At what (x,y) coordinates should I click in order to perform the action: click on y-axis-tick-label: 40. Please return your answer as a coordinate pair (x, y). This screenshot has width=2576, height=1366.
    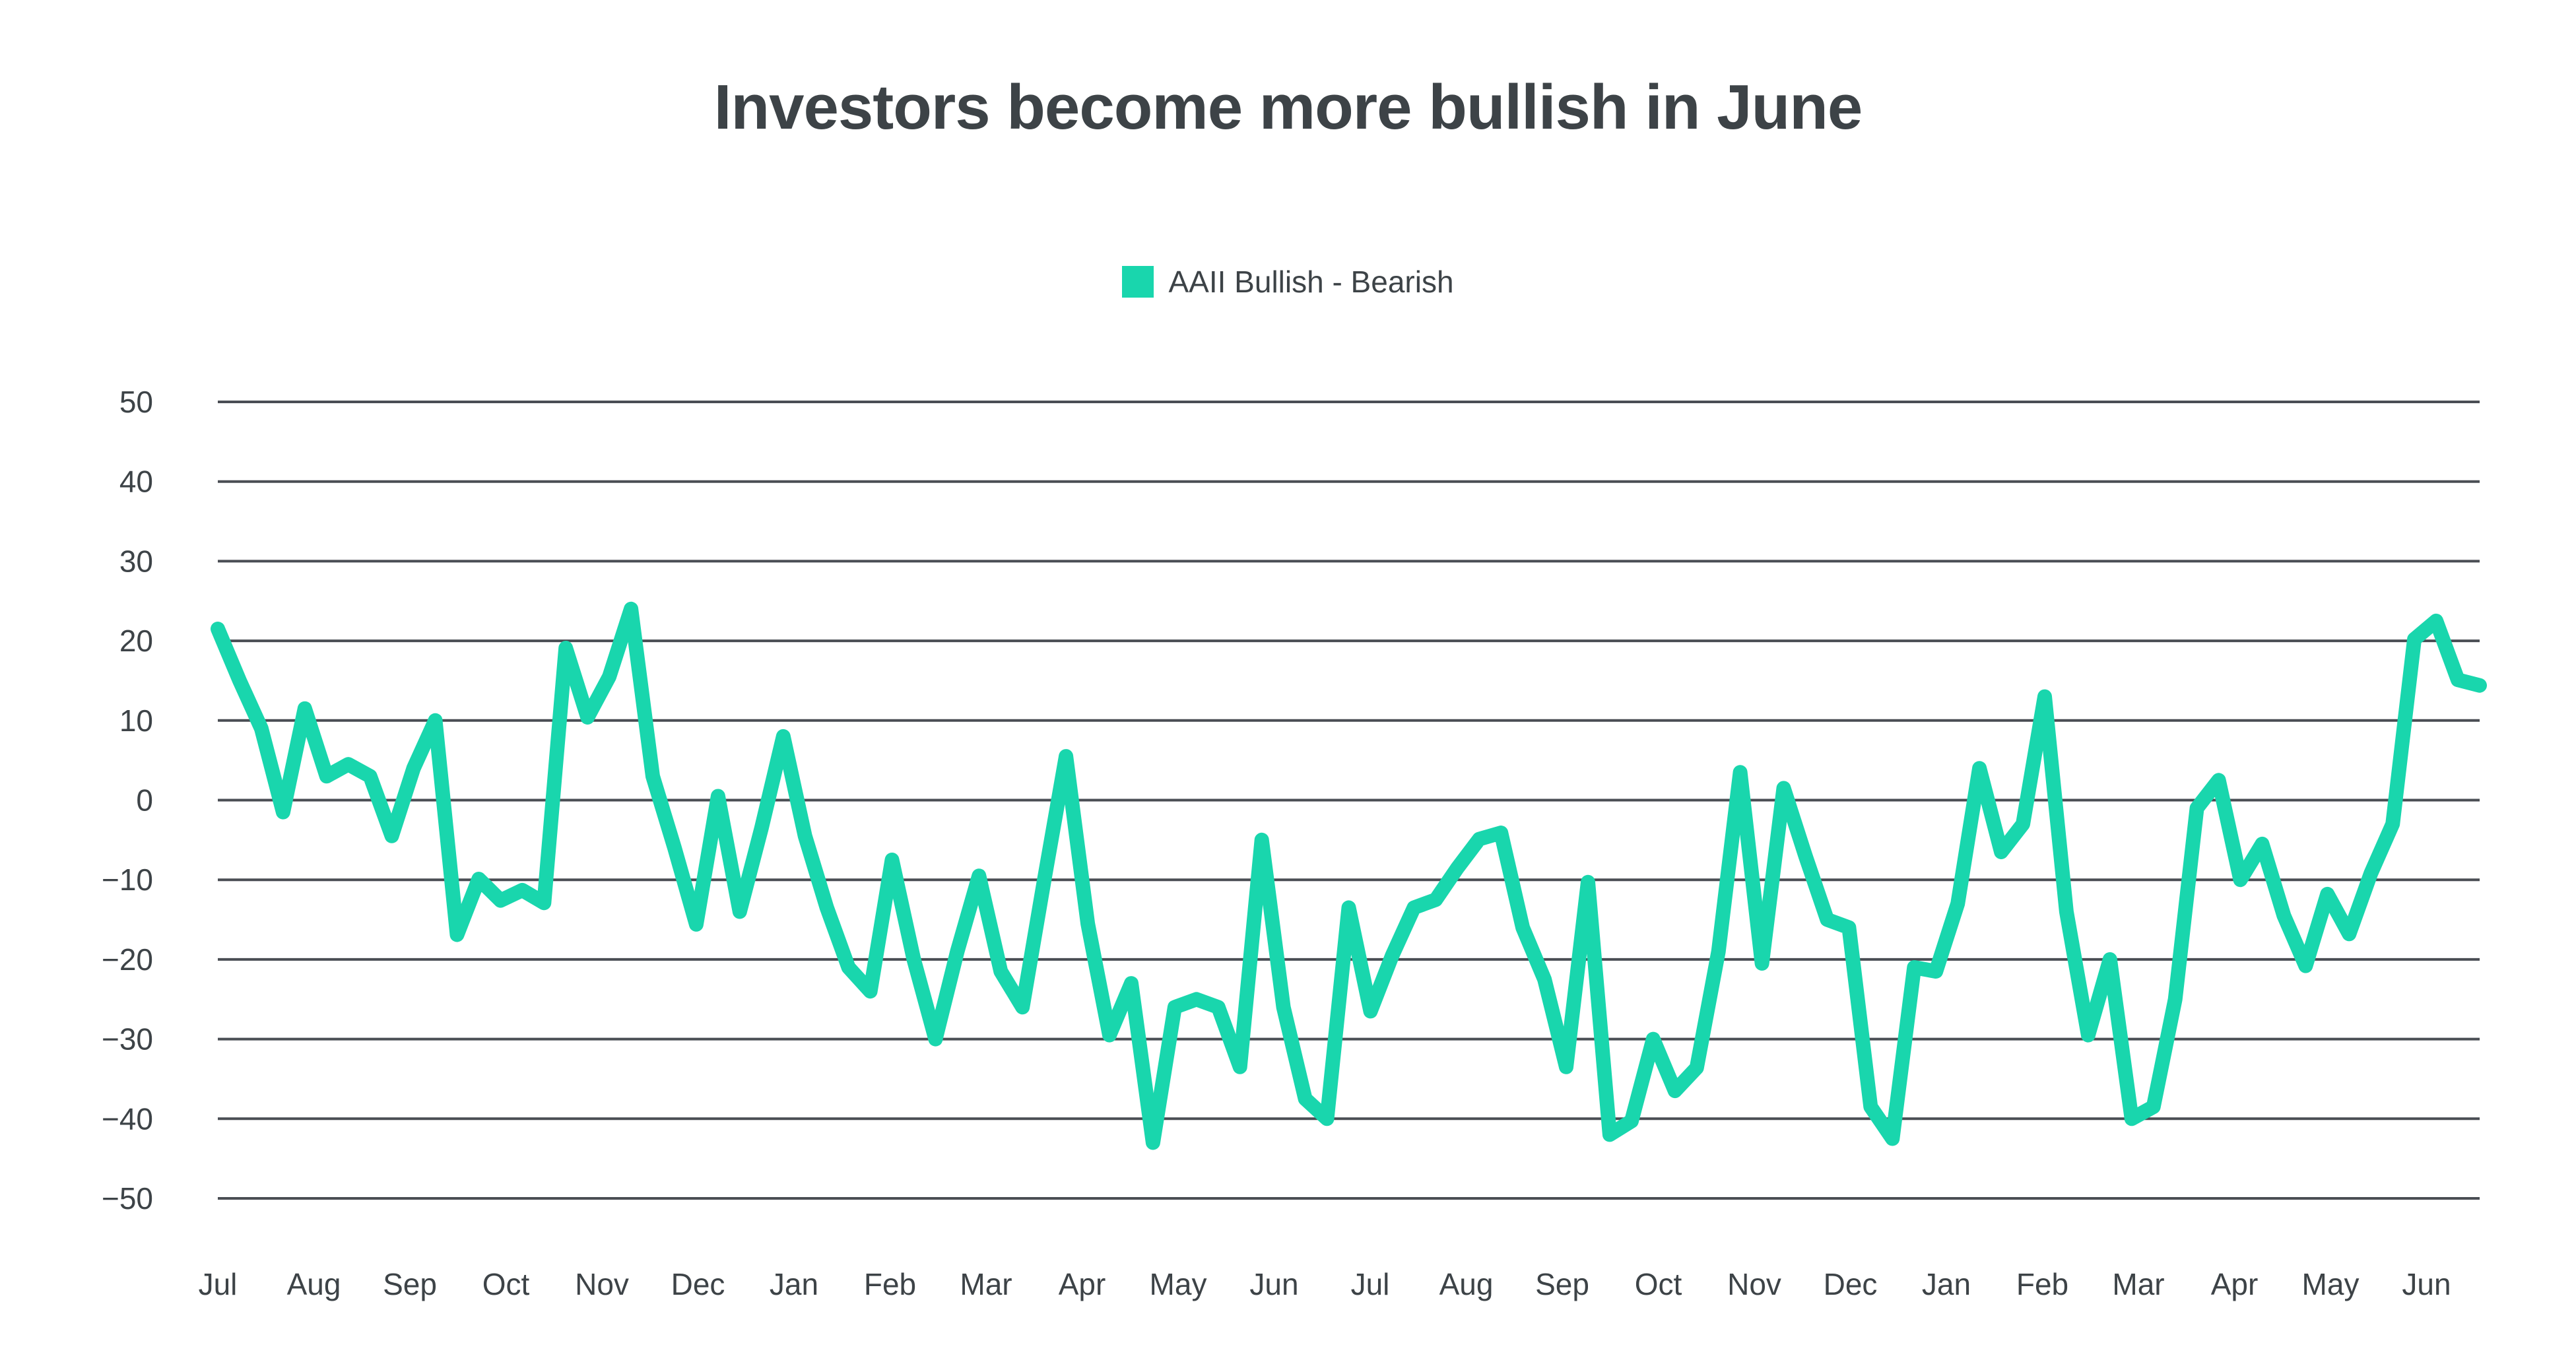
    Looking at the image, I should click on (136, 482).